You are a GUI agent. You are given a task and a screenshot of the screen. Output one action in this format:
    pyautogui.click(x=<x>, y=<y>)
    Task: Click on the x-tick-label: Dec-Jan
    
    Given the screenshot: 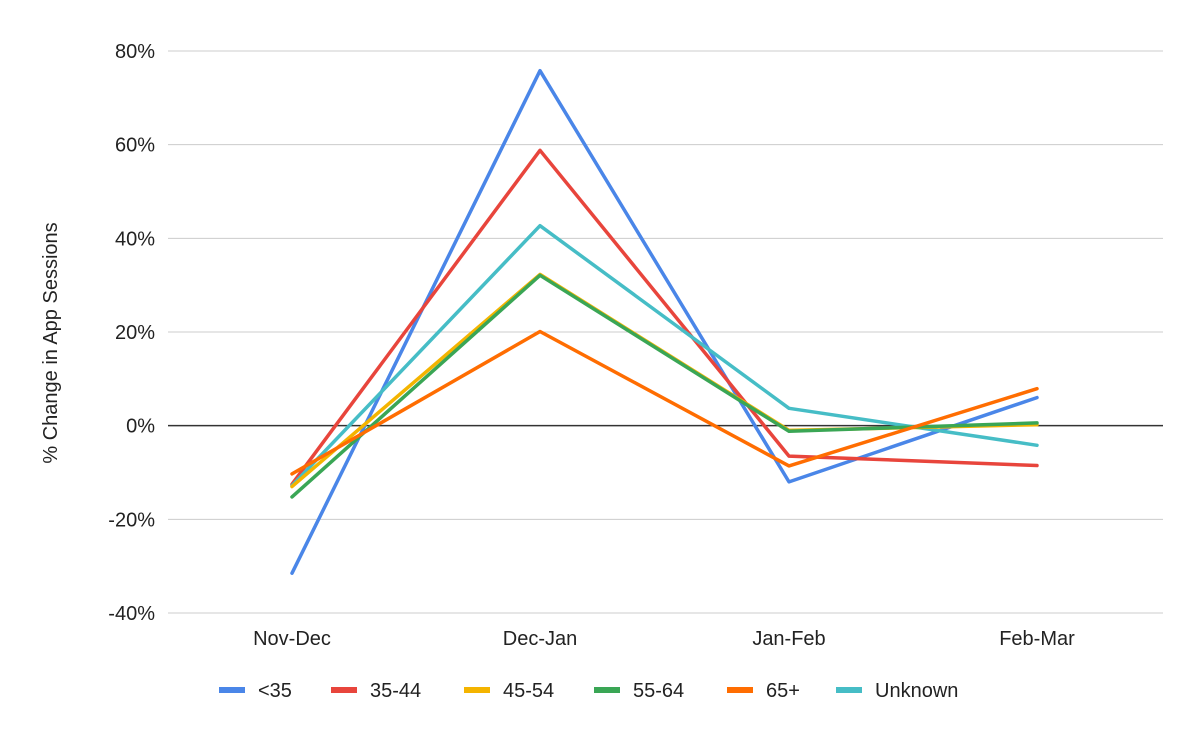 What is the action you would take?
    pyautogui.click(x=540, y=639)
    